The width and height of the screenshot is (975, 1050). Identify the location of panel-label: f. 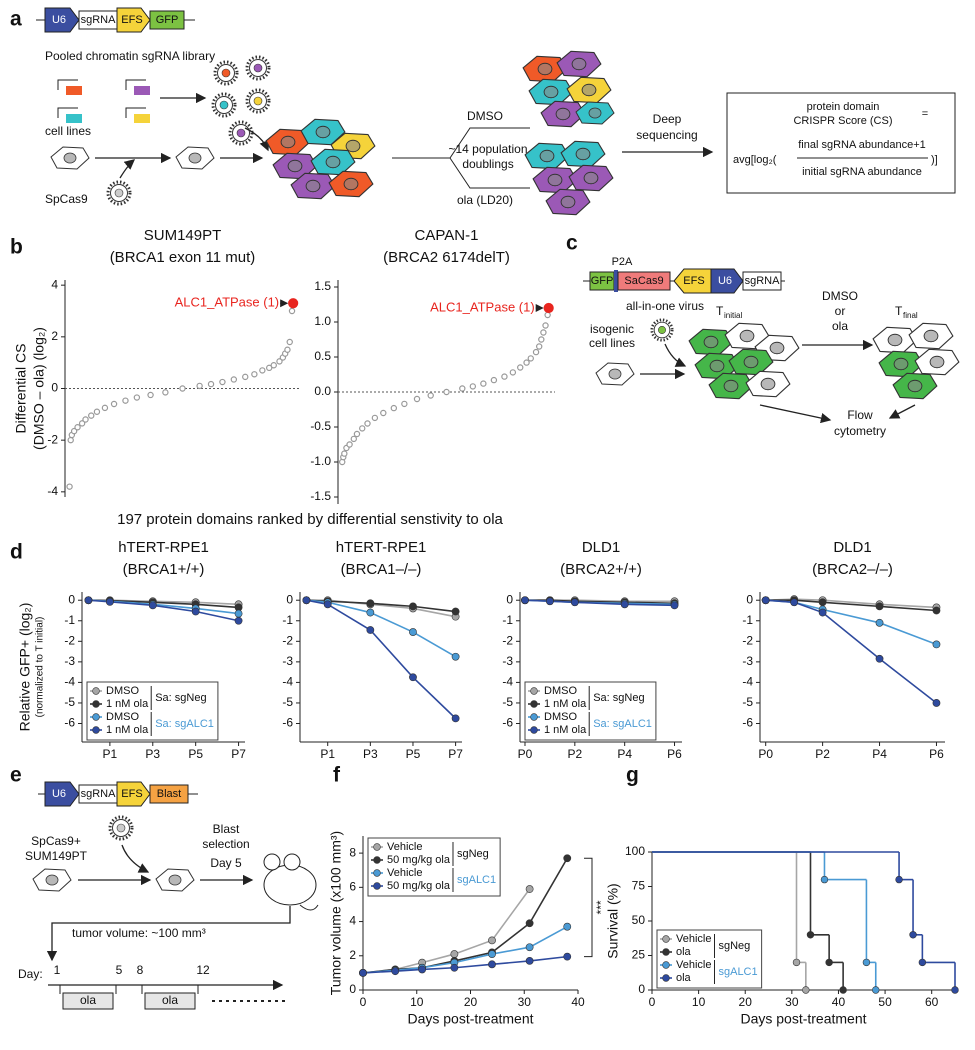
(337, 775).